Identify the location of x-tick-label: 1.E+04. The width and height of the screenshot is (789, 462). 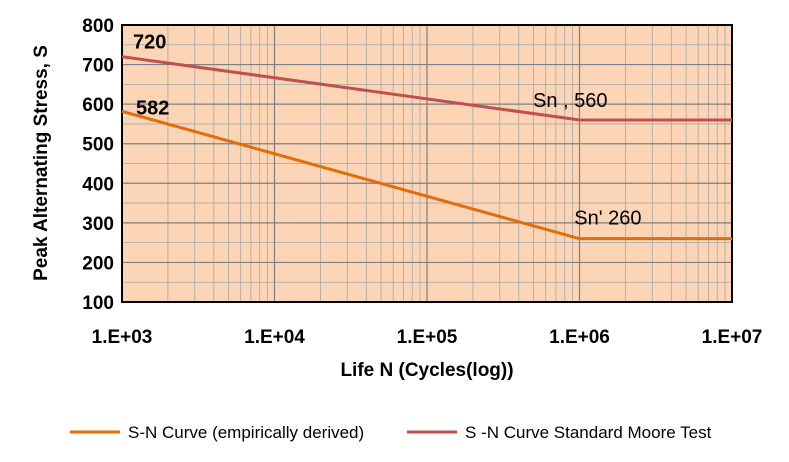
(274, 337).